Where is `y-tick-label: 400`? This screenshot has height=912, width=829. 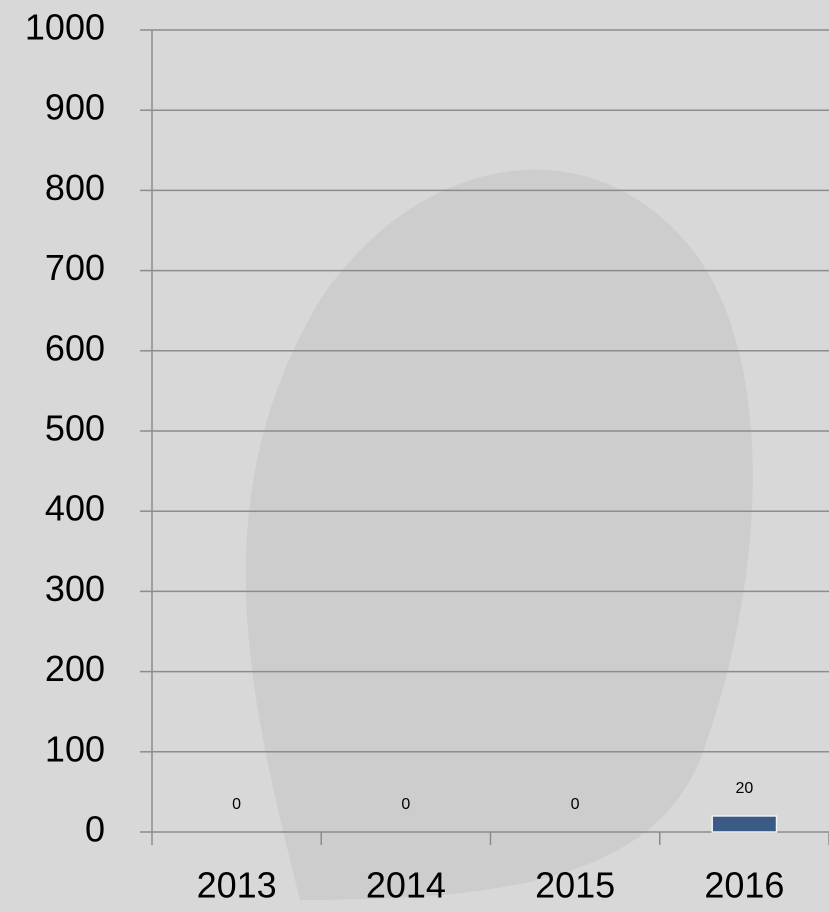
y-tick-label: 400 is located at coordinates (75, 508).